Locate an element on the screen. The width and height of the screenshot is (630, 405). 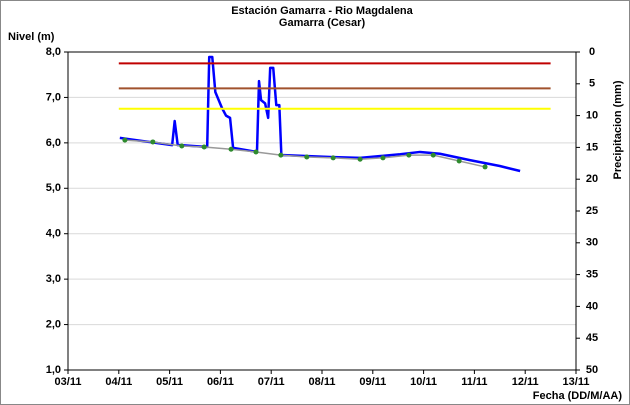
y-tick-label: 8,0 is located at coordinates (53, 52).